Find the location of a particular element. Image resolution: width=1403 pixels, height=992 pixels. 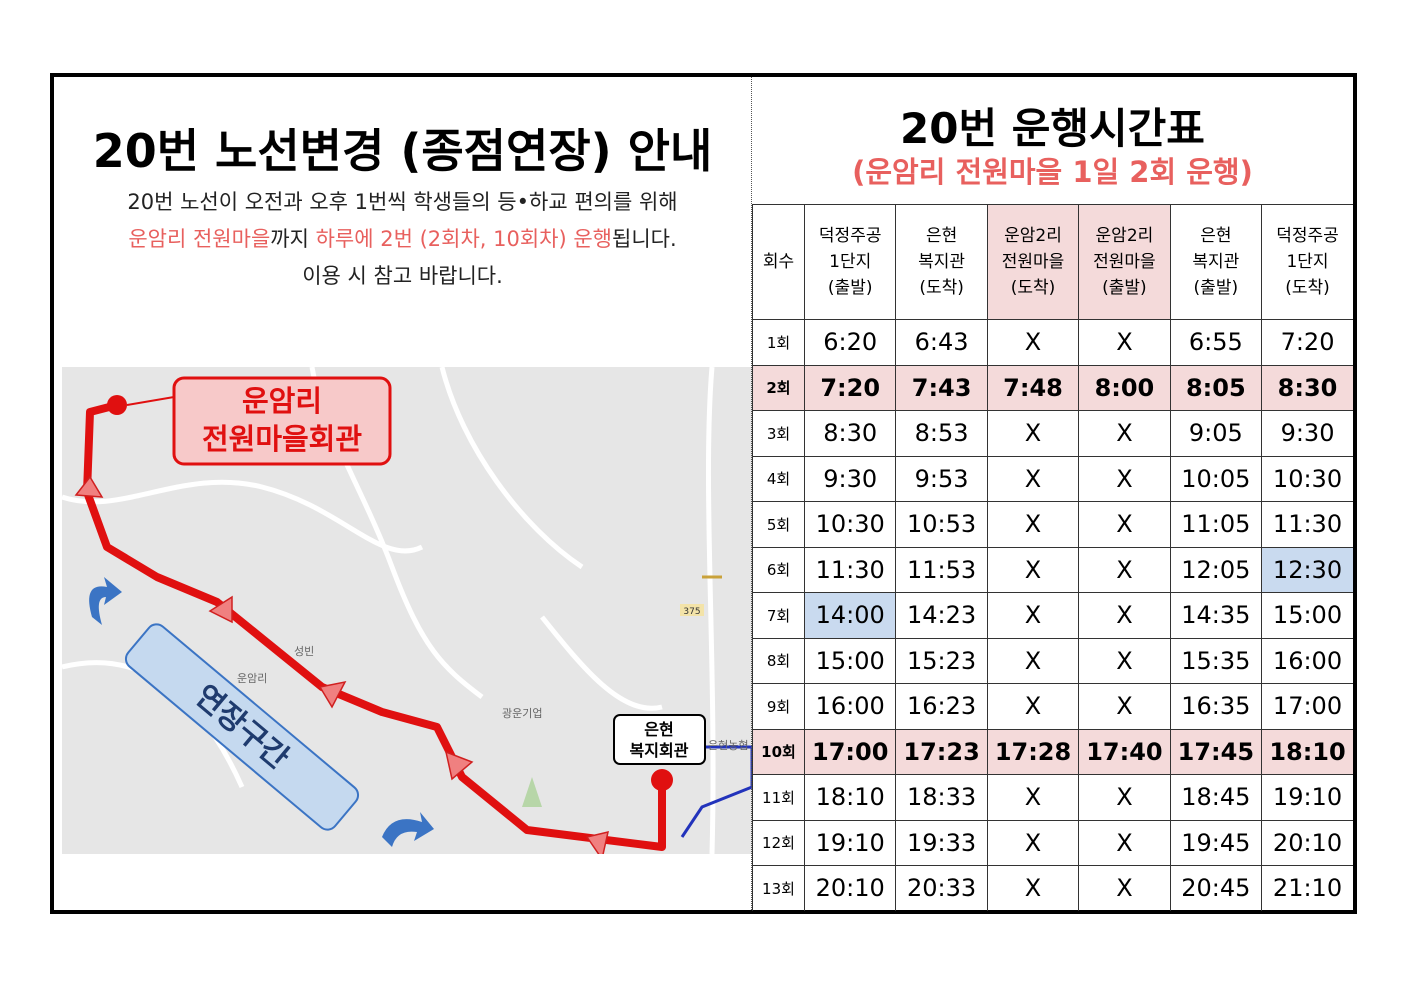

timetable-title: 20번 운행시간표 is located at coordinates (1052, 128).